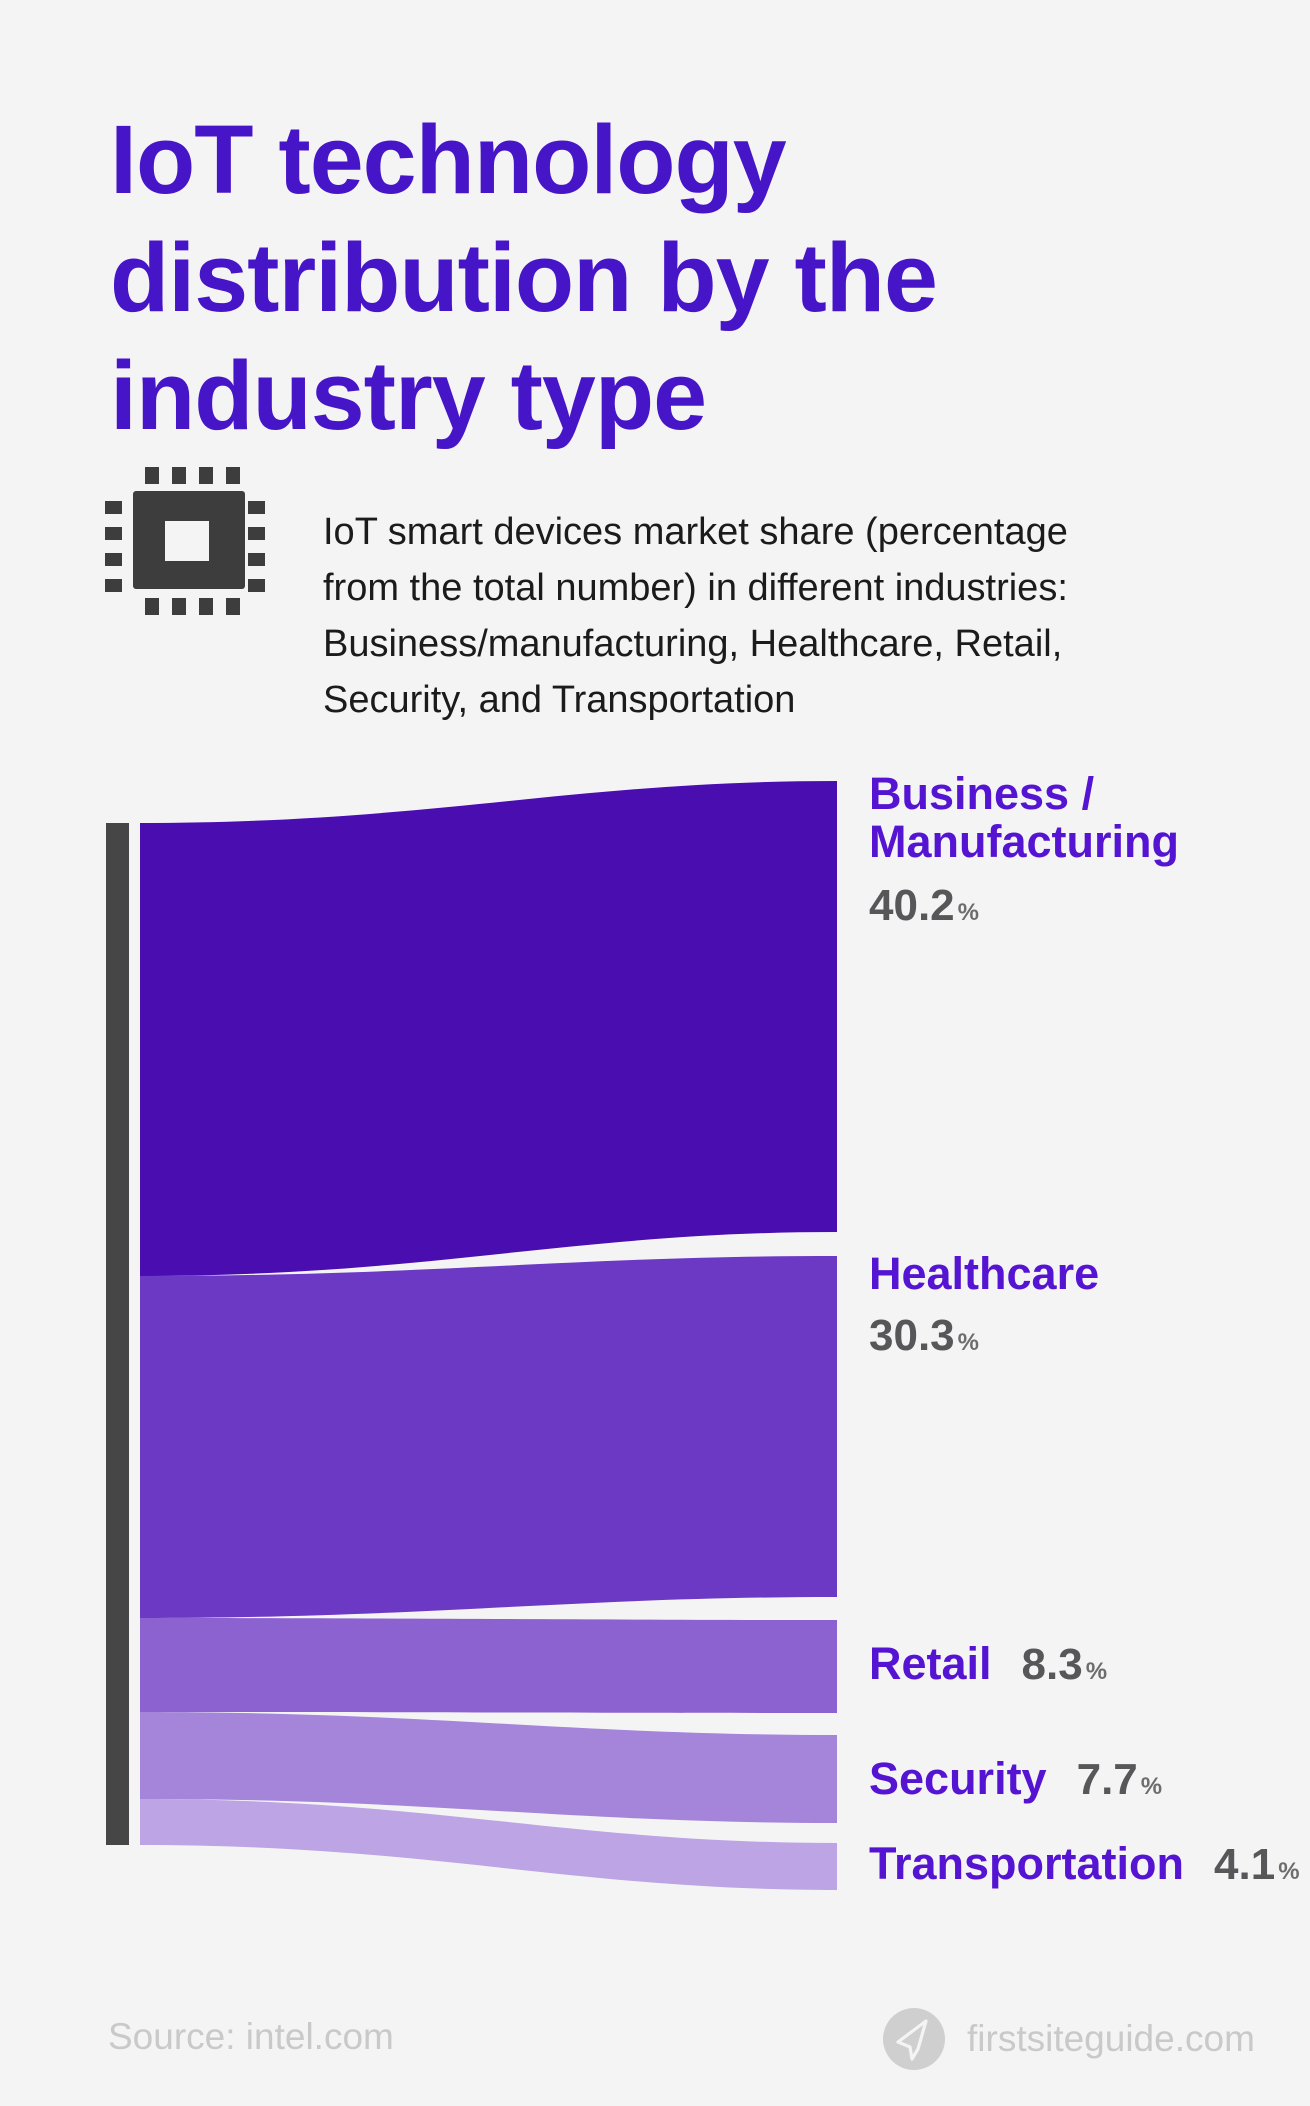  Describe the element at coordinates (251, 2036) in the screenshot. I see `source-attribution: Source: intel.com` at that location.